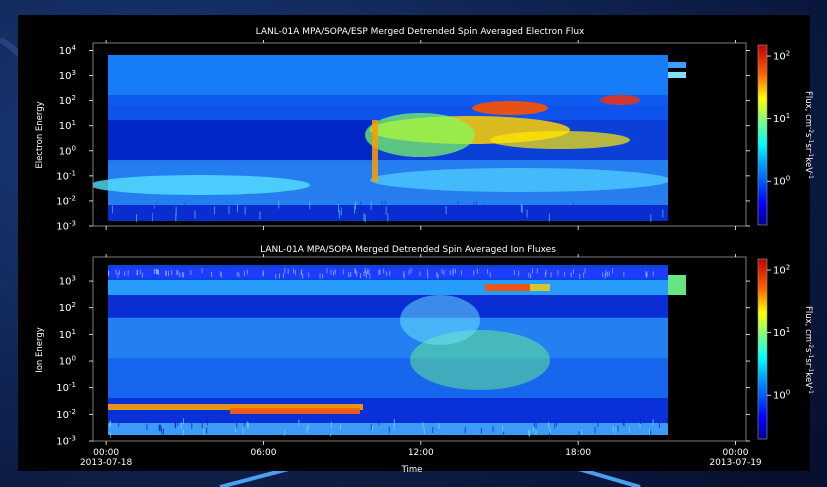 The height and width of the screenshot is (487, 827). Describe the element at coordinates (412, 470) in the screenshot. I see `ion-x-axis-label: Time` at that location.